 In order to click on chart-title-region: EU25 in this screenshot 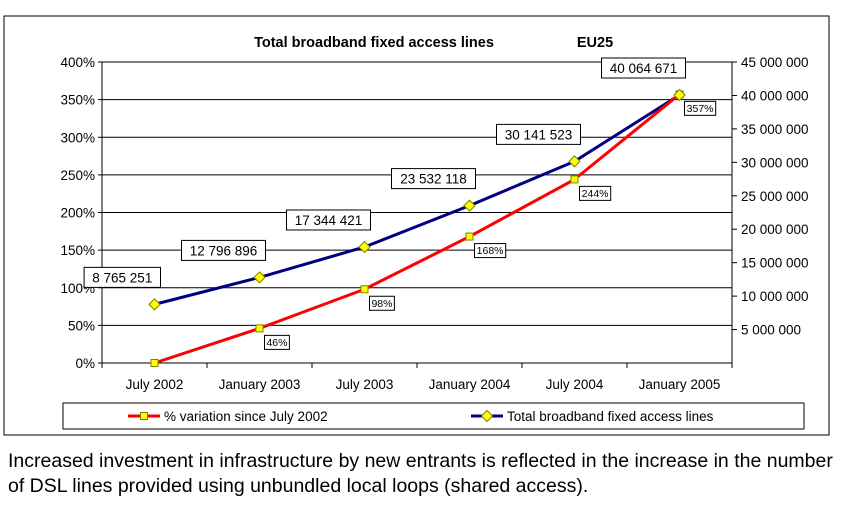, I will do `click(595, 43)`.